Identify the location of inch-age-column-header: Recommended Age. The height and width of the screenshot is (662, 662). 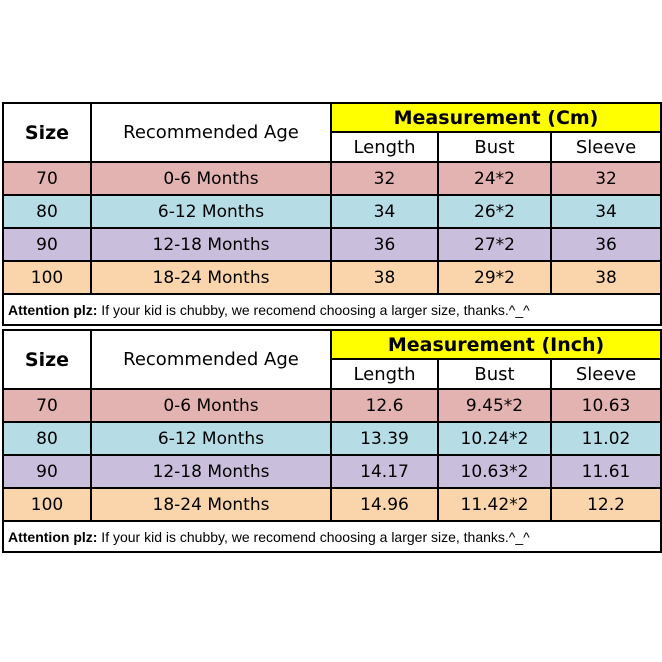
(211, 359).